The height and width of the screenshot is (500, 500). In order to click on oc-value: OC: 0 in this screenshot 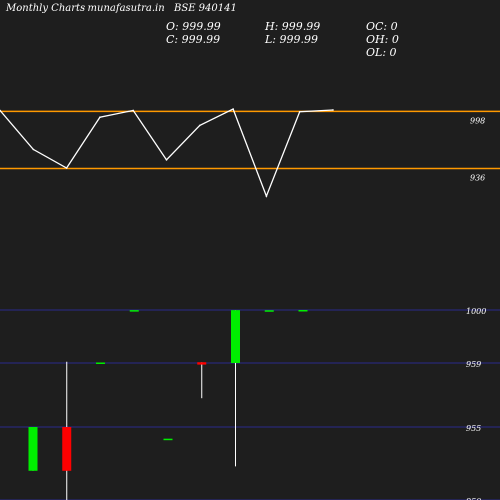, I will do `click(382, 26)`.